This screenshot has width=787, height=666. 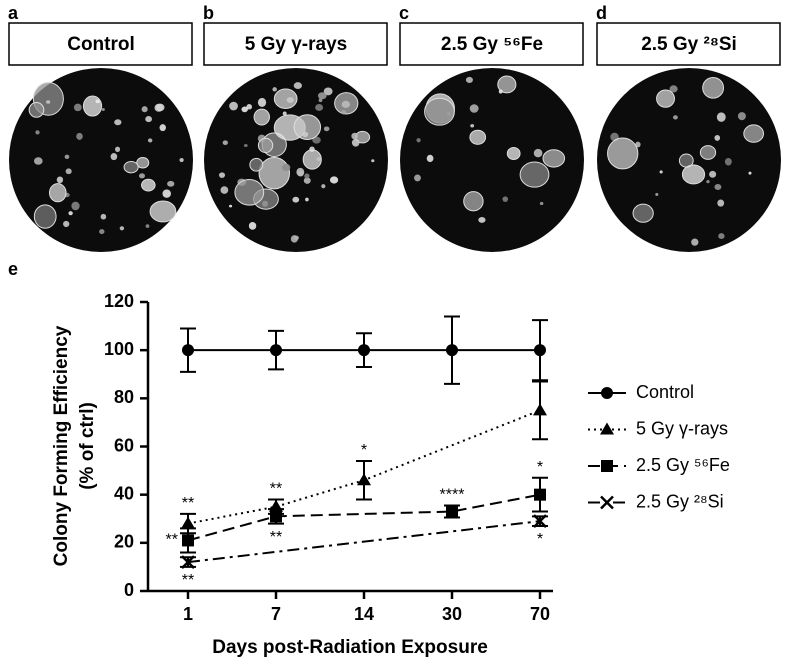 What do you see at coordinates (680, 501) in the screenshot?
I see `legend-label: 2.5 Gy ²⁸Si` at bounding box center [680, 501].